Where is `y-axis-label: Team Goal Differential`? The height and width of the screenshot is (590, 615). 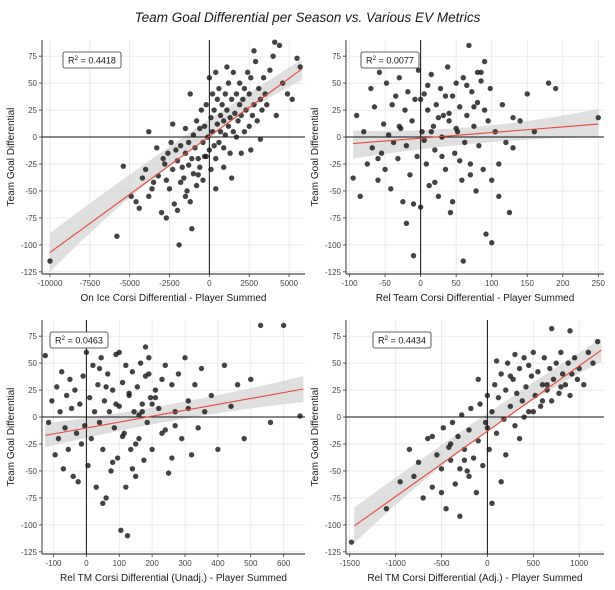 y-axis-label: Team Goal Differential is located at coordinates (315, 157).